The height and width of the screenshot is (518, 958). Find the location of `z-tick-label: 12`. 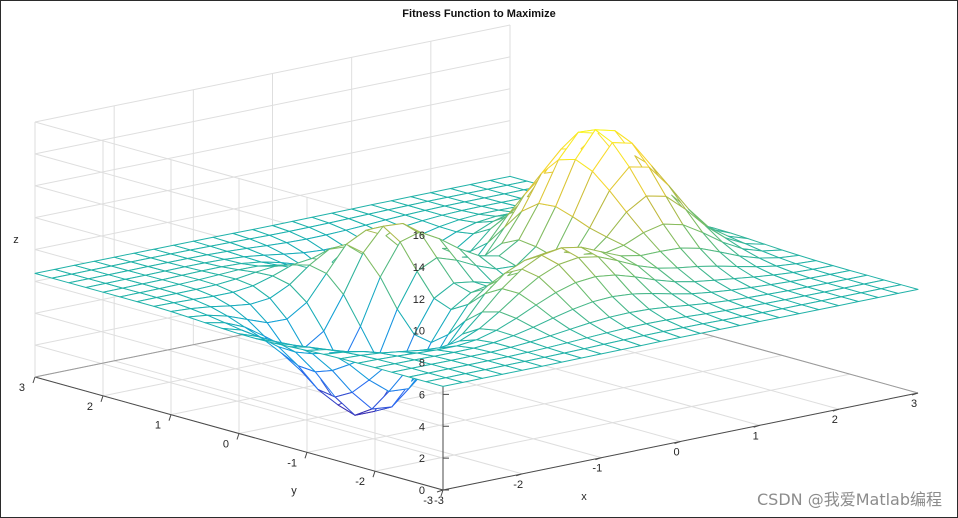

z-tick-label: 12 is located at coordinates (419, 300).